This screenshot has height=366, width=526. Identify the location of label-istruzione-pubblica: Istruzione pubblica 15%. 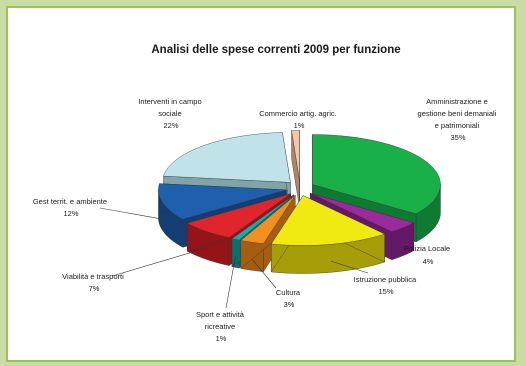
(386, 285).